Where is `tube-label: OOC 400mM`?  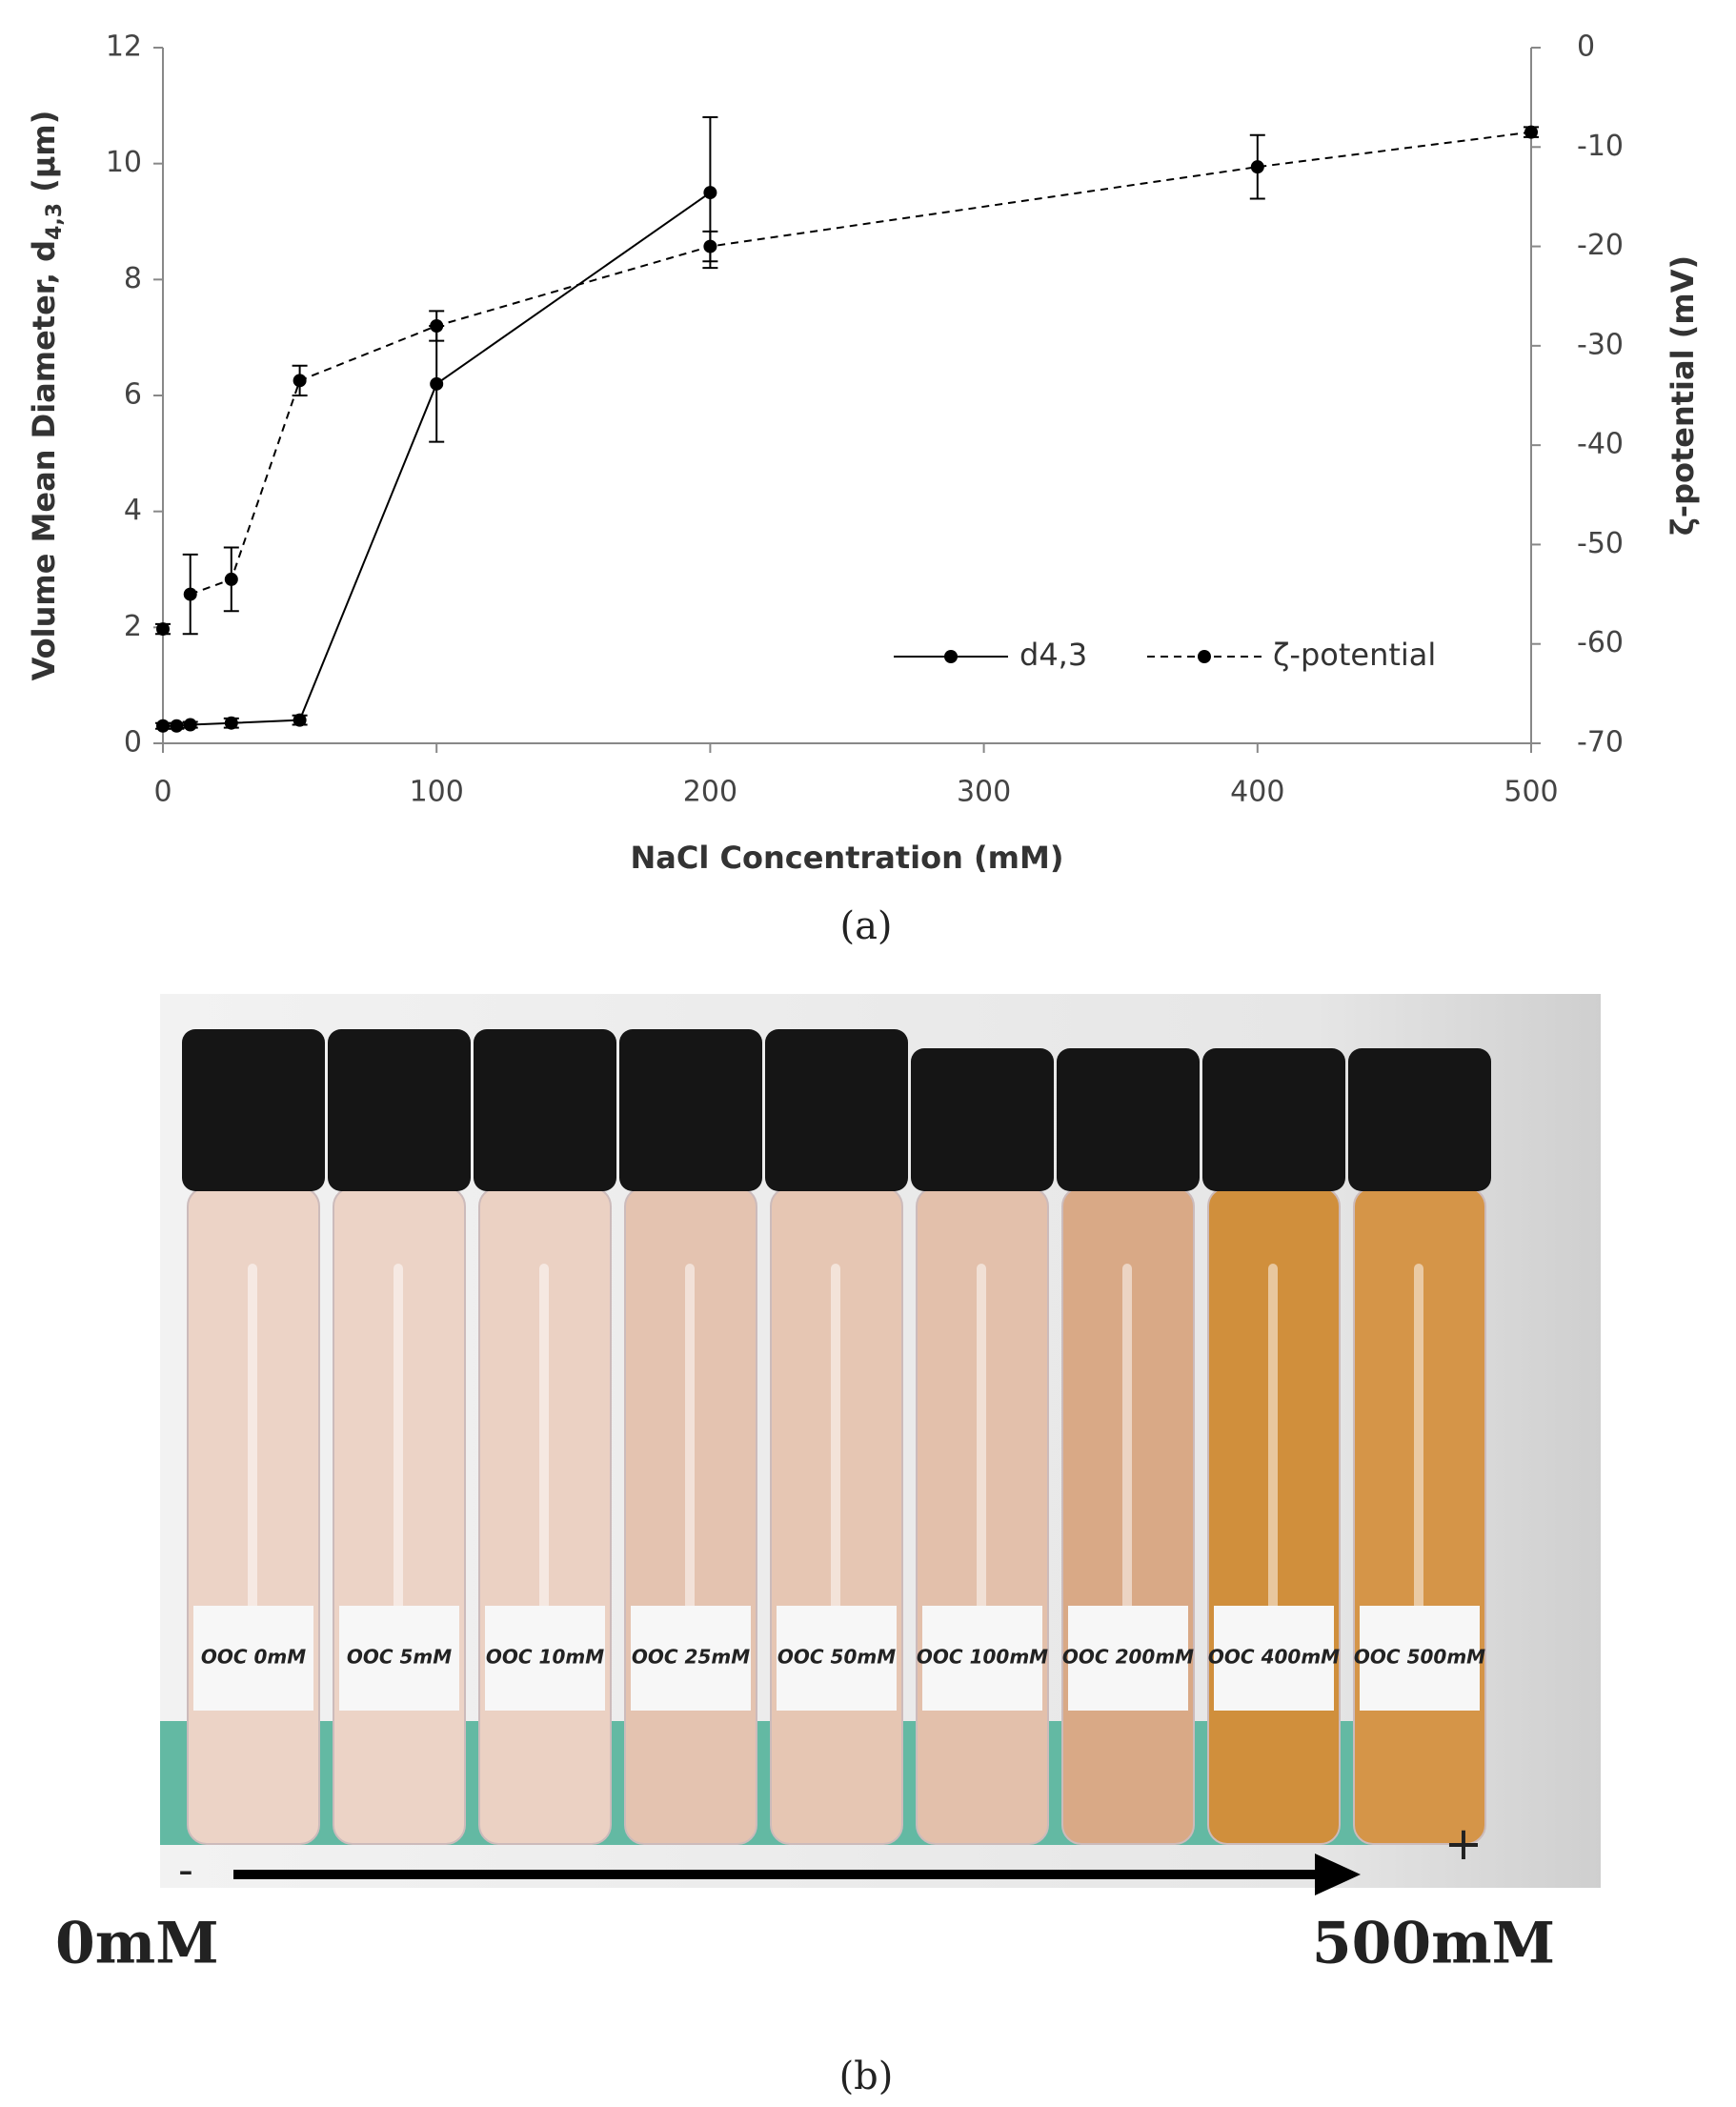
tube-label: OOC 400mM is located at coordinates (1274, 1658).